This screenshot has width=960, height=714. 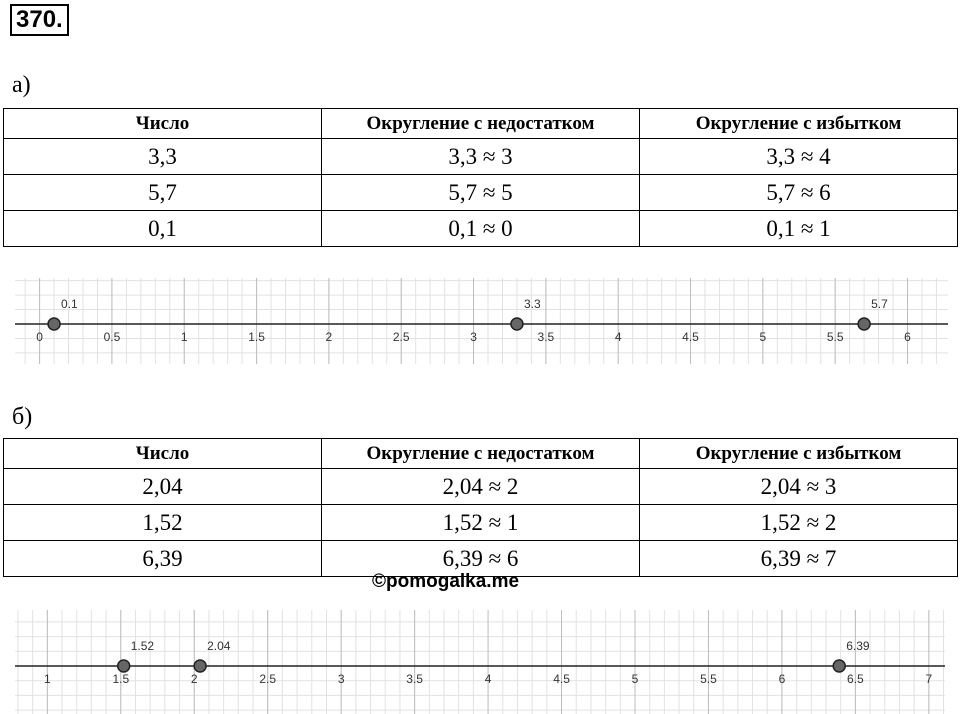 I want to click on cell: 3,3 ≈ 4, so click(x=798, y=156).